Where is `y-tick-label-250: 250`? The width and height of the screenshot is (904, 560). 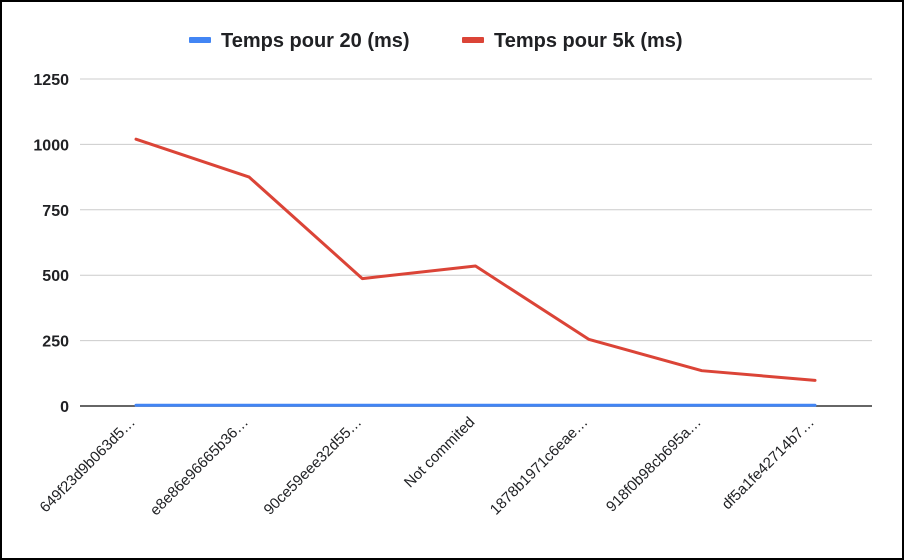 y-tick-label-250: 250 is located at coordinates (55, 342).